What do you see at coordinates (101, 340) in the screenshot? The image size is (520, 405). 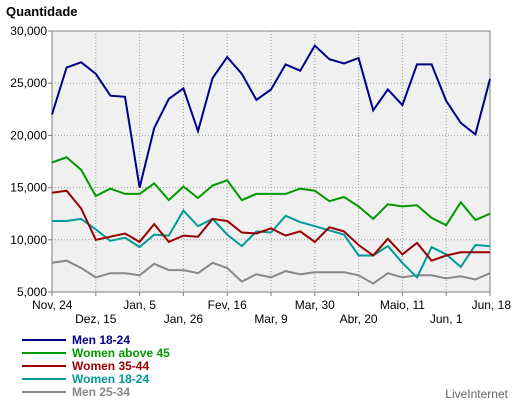 I see `legend-label: Men 18-24` at bounding box center [101, 340].